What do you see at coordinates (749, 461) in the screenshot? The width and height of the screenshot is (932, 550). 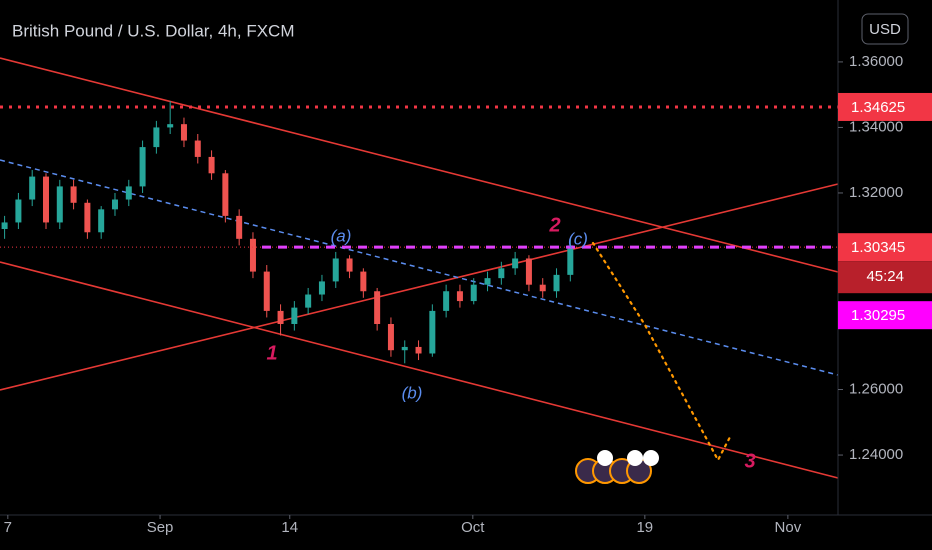 I see `wave-label: 3` at bounding box center [749, 461].